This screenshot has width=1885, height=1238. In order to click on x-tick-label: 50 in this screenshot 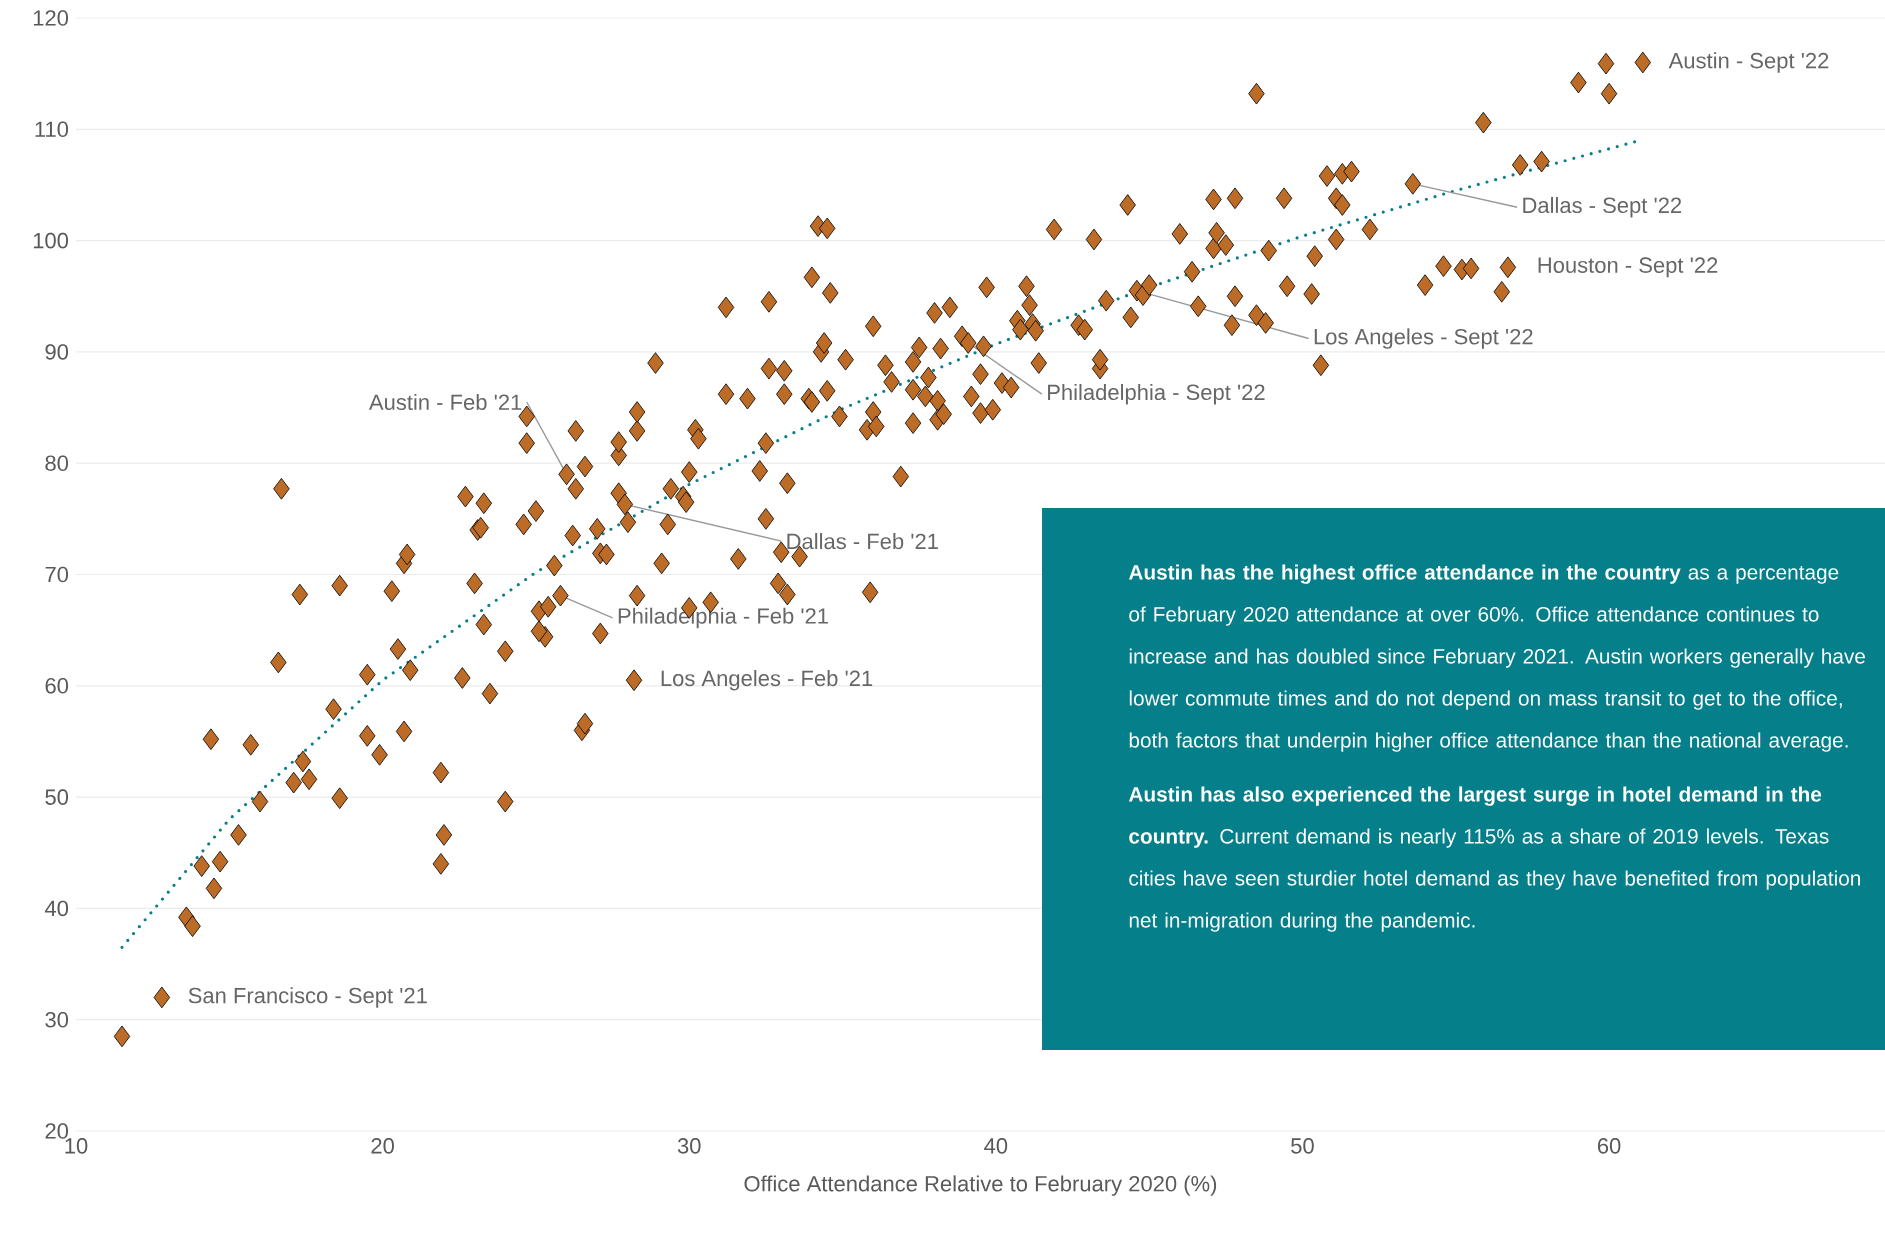, I will do `click(1302, 1146)`.